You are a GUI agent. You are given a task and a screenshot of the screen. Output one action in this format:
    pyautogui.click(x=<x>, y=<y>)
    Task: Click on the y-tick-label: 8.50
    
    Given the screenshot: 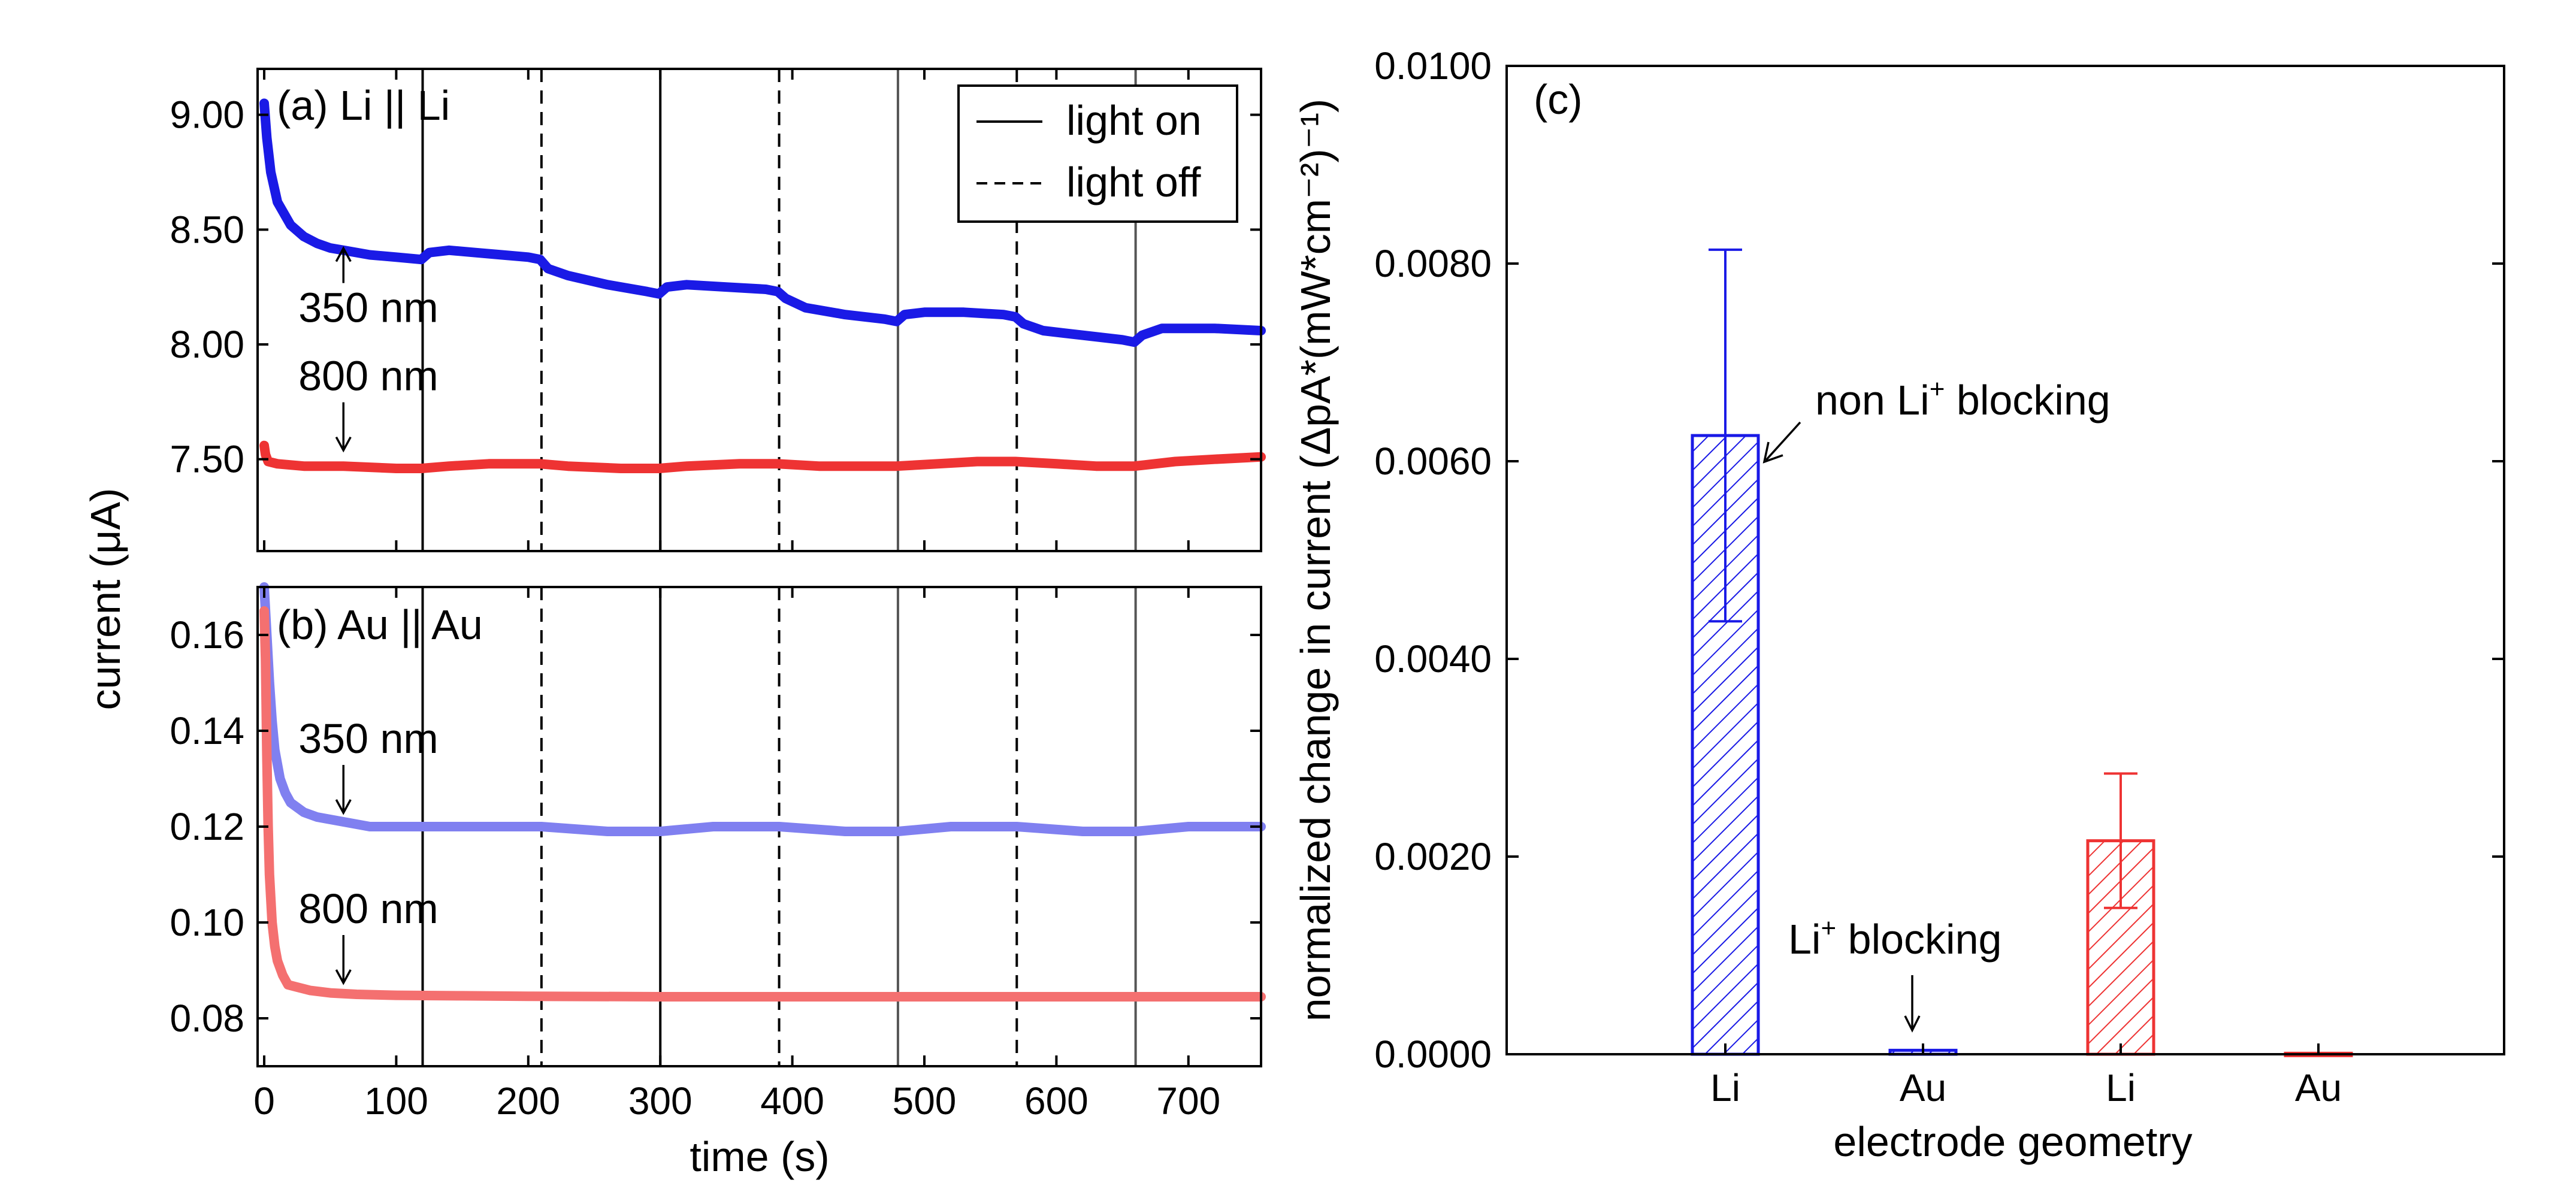 What is the action you would take?
    pyautogui.click(x=207, y=229)
    